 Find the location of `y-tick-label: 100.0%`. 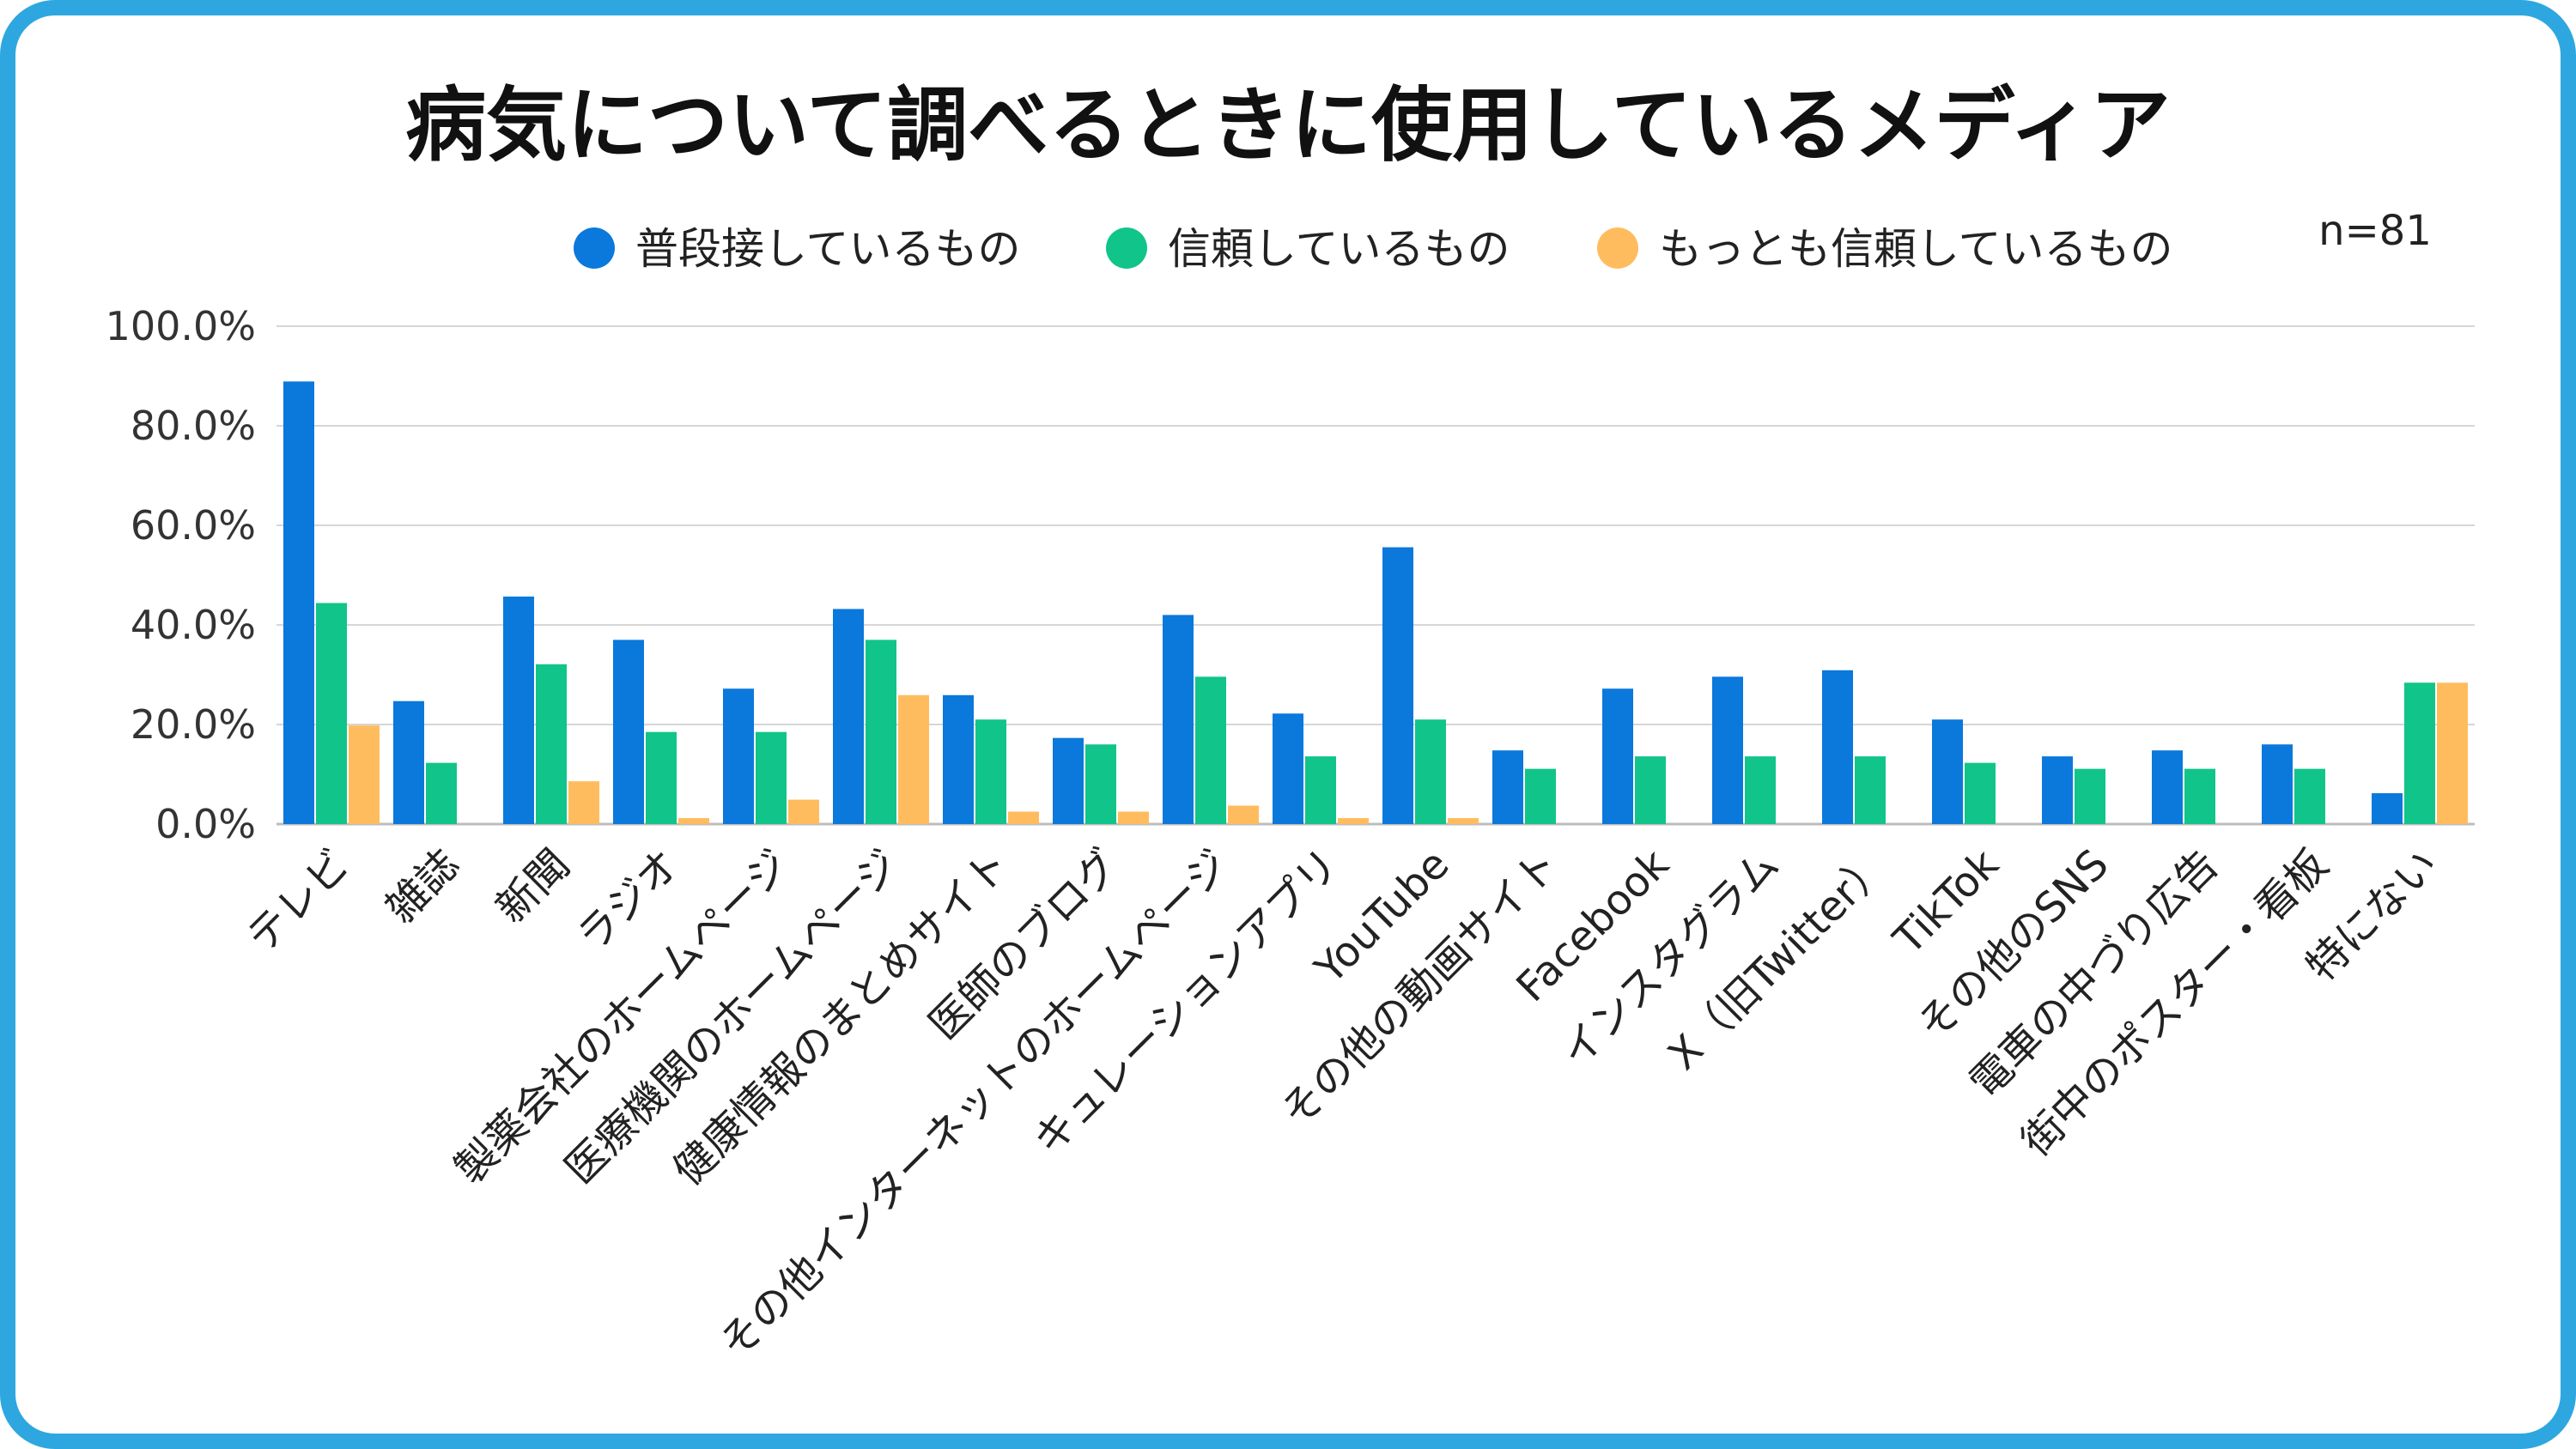

y-tick-label: 100.0% is located at coordinates (181, 326).